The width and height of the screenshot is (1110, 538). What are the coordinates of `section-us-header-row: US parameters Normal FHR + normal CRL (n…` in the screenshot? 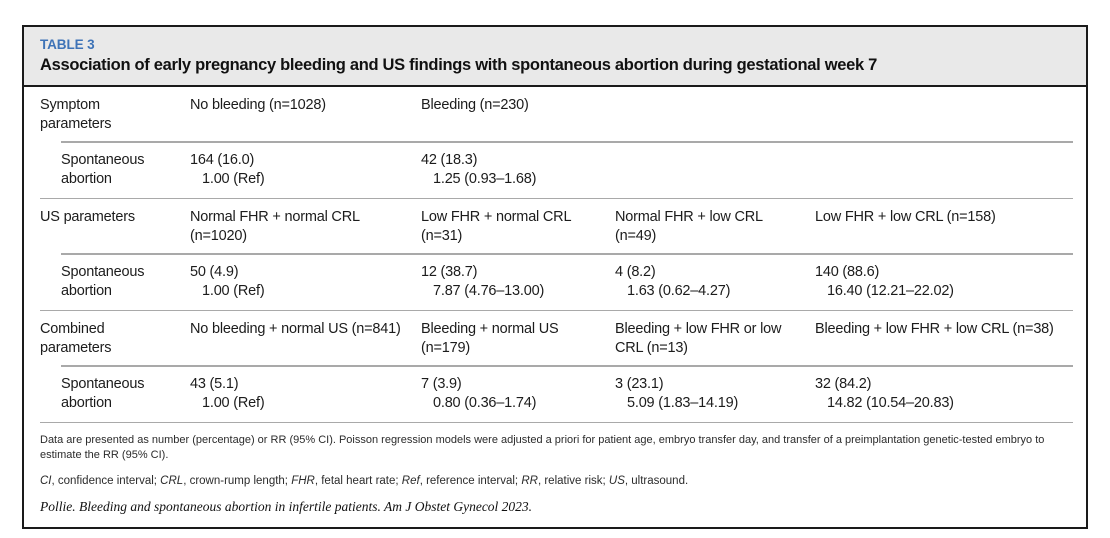 It's located at (556, 226).